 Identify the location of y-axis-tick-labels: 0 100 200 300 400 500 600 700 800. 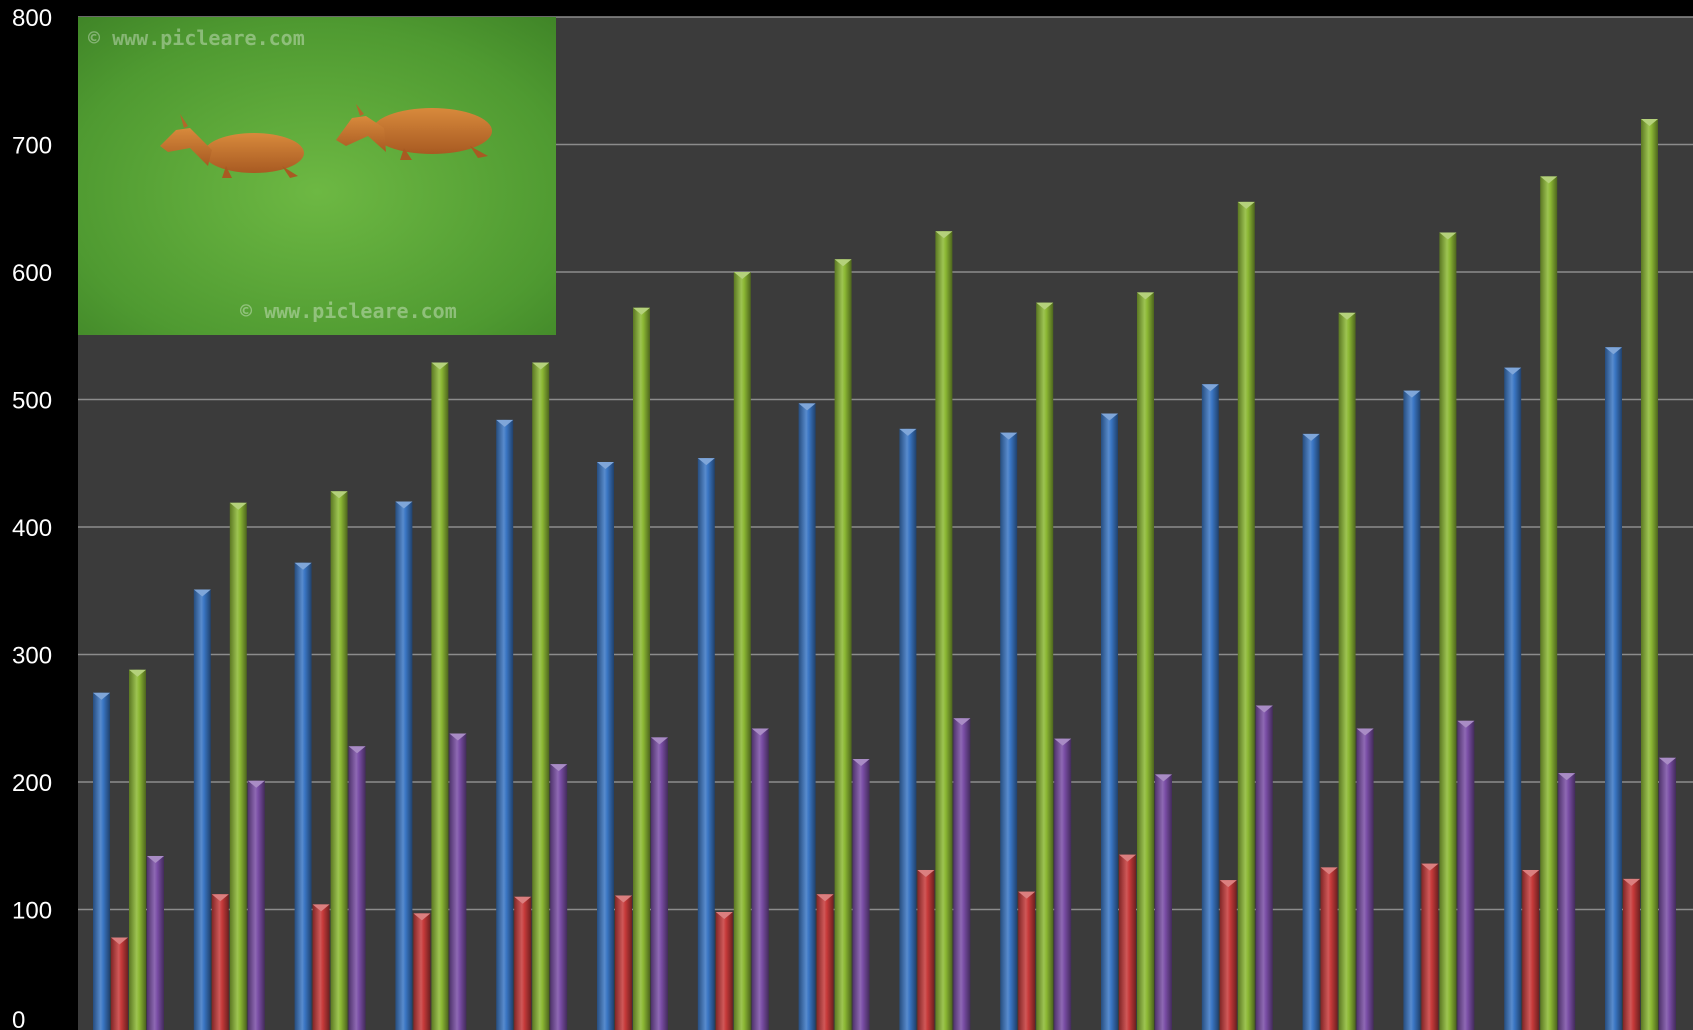
(32, 517).